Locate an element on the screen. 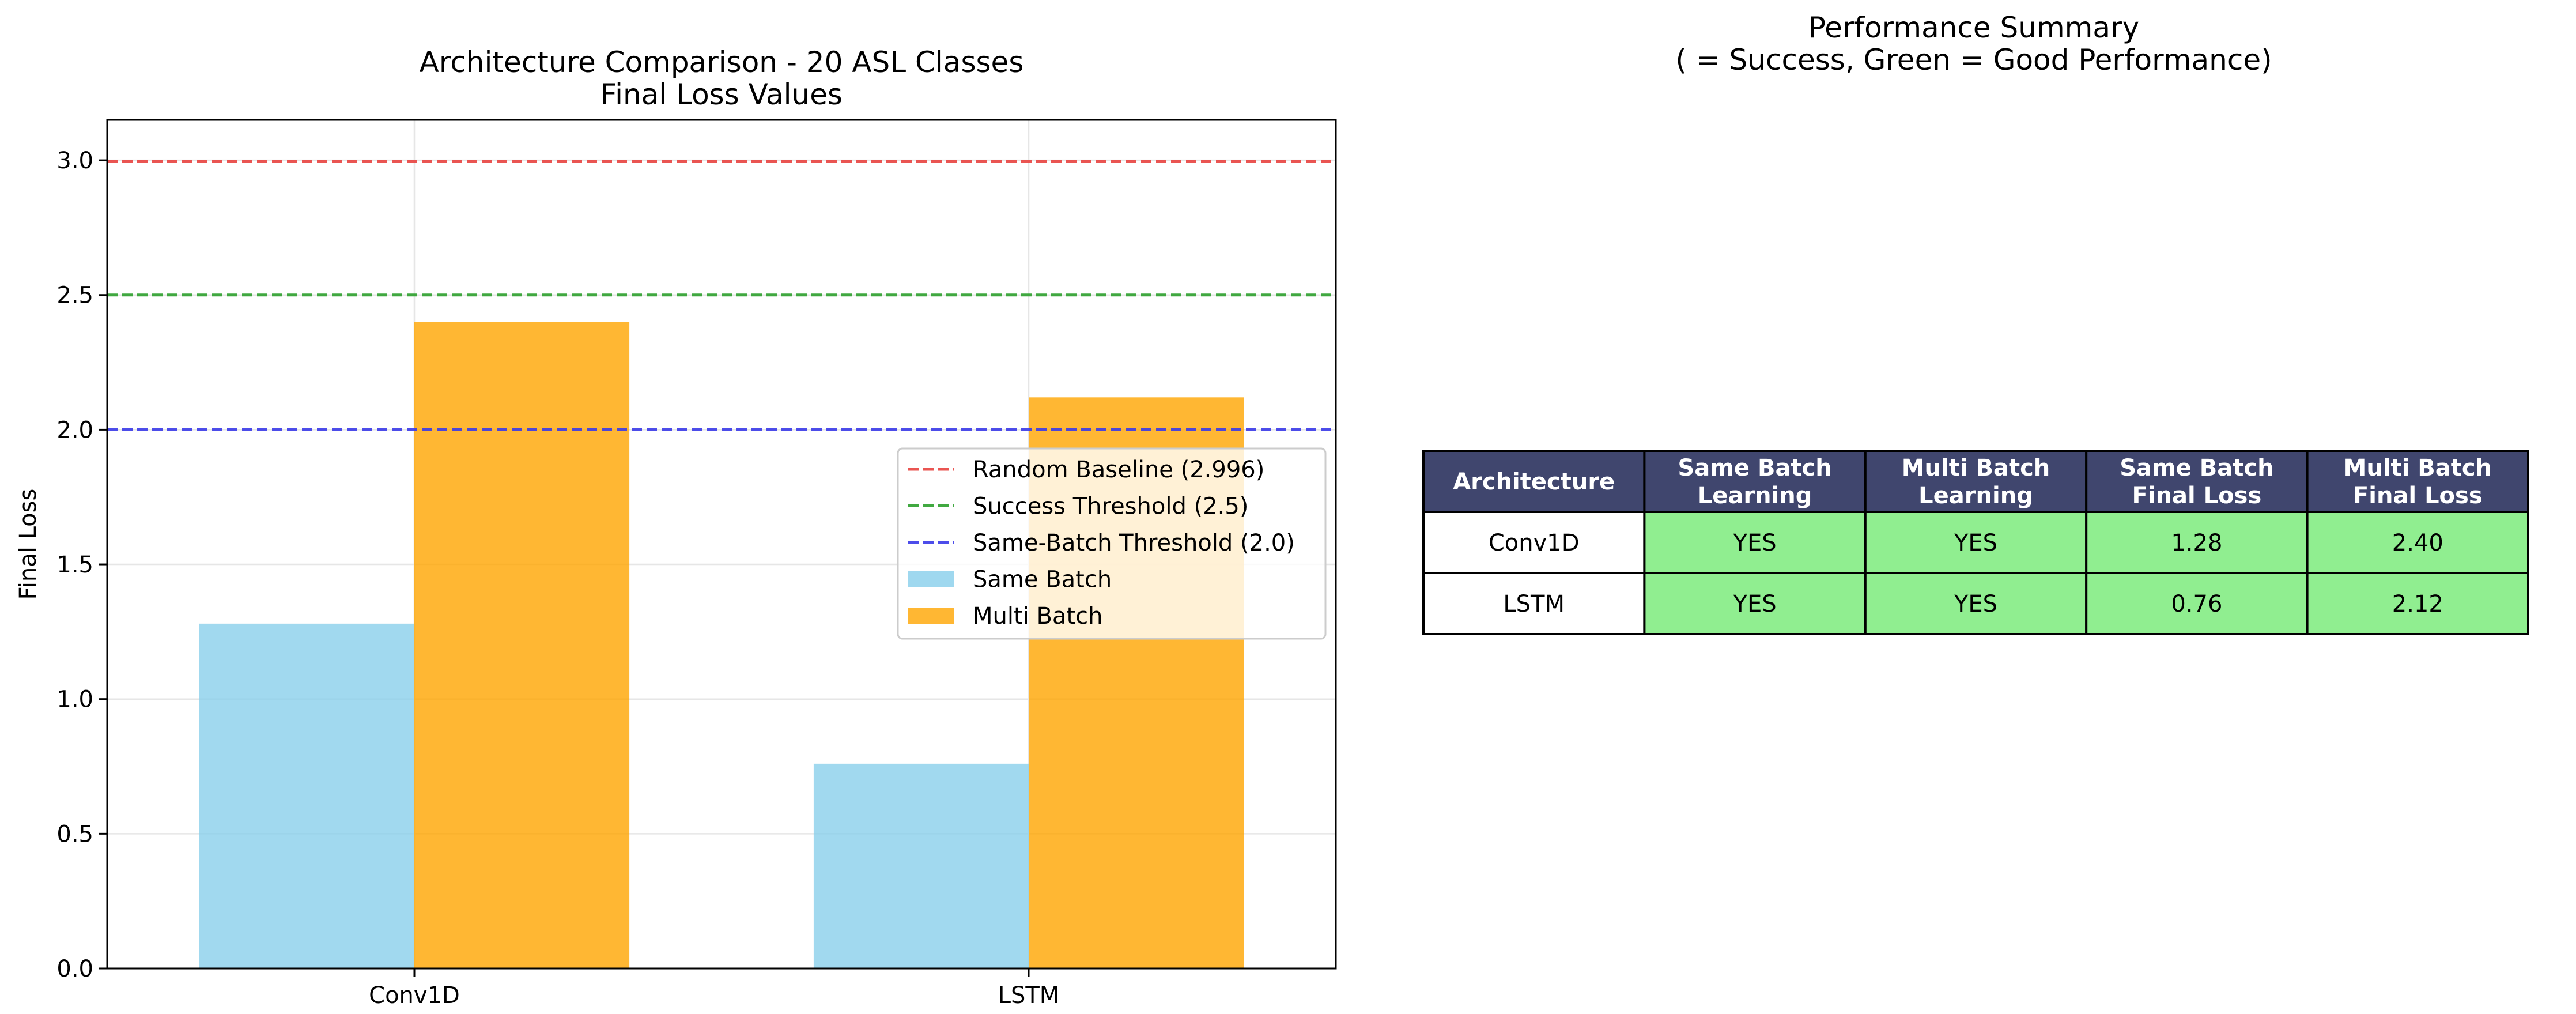  reference-lines is located at coordinates (721, 295).